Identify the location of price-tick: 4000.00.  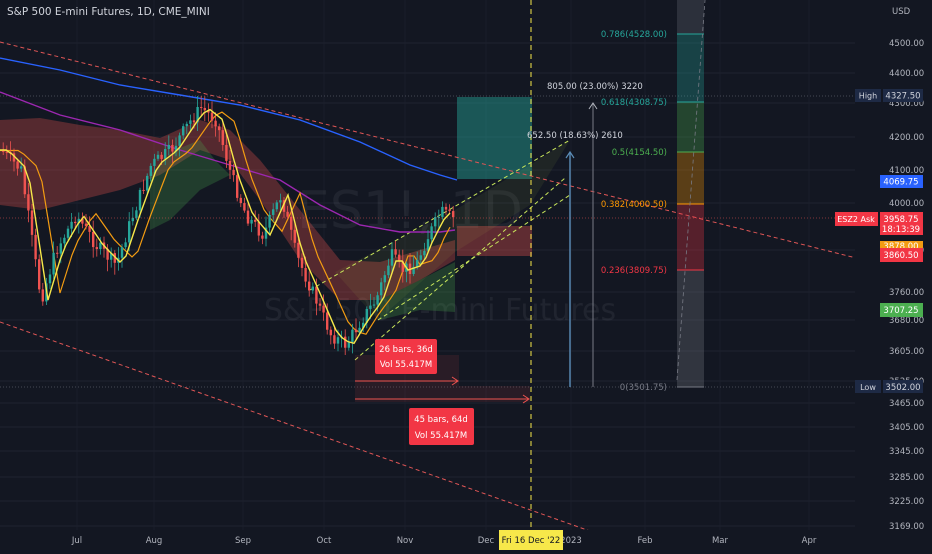
(906, 204).